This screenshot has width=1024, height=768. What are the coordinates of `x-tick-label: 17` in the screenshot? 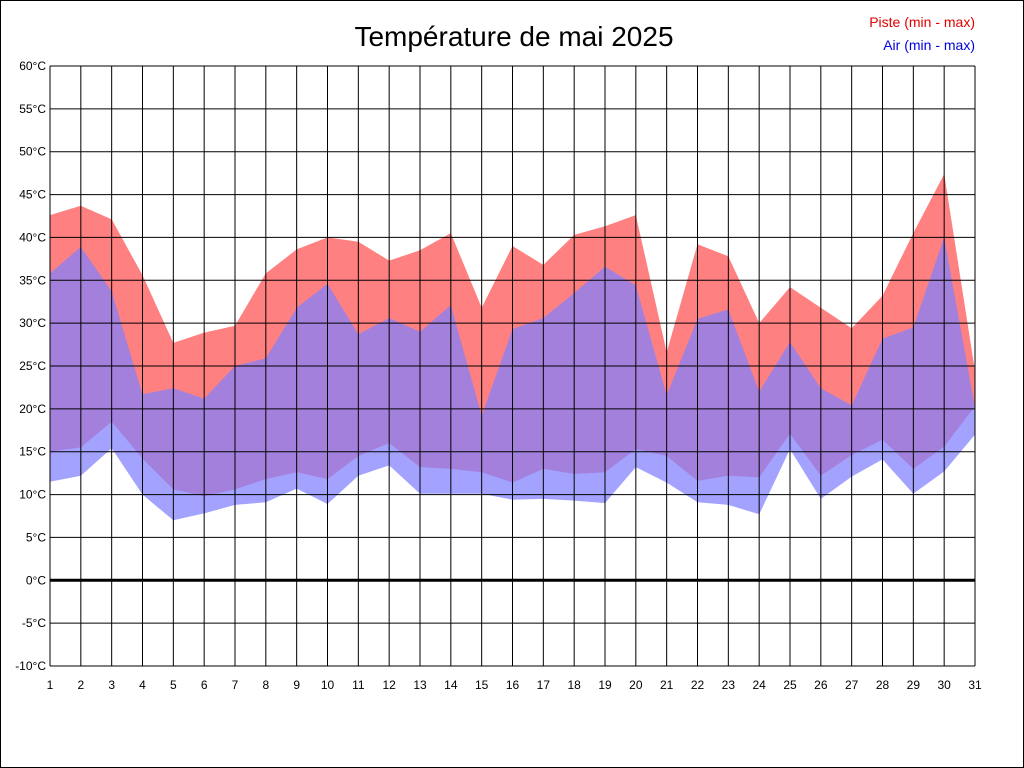 It's located at (544, 685).